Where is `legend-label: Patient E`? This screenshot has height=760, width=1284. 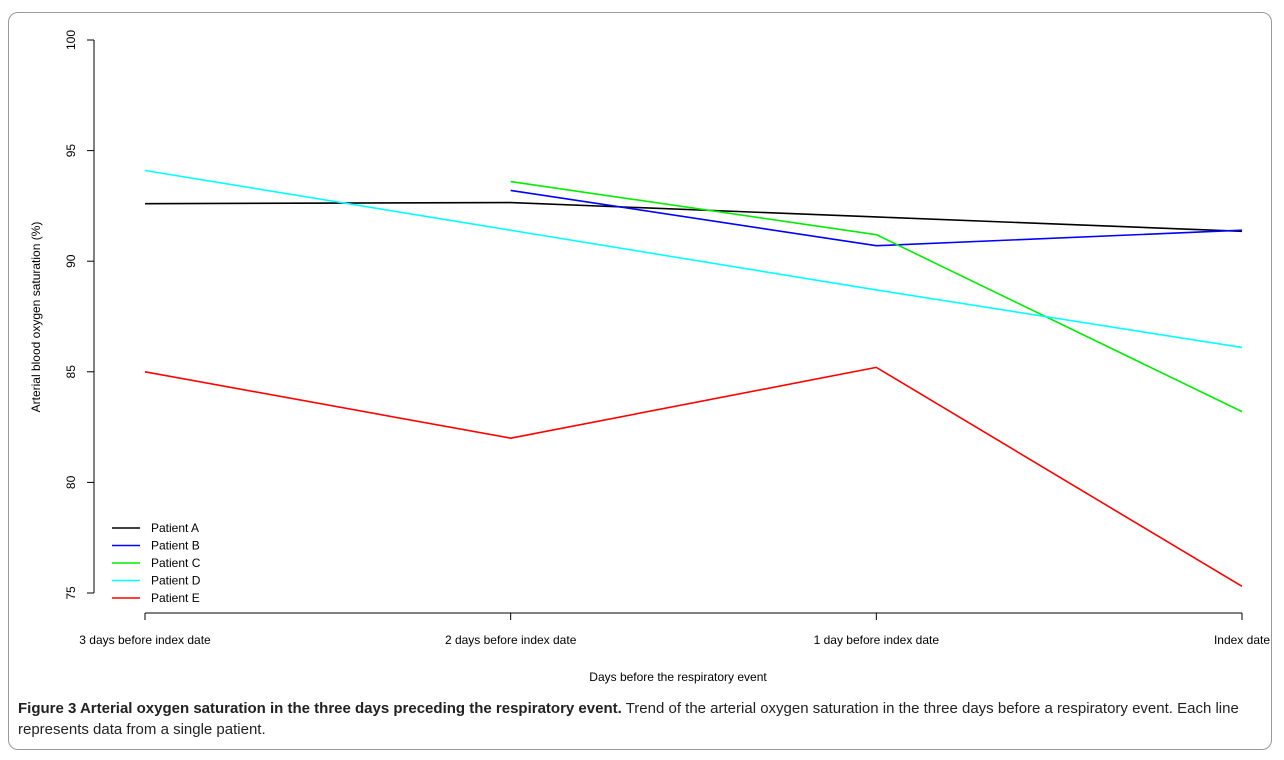
legend-label: Patient E is located at coordinates (175, 598).